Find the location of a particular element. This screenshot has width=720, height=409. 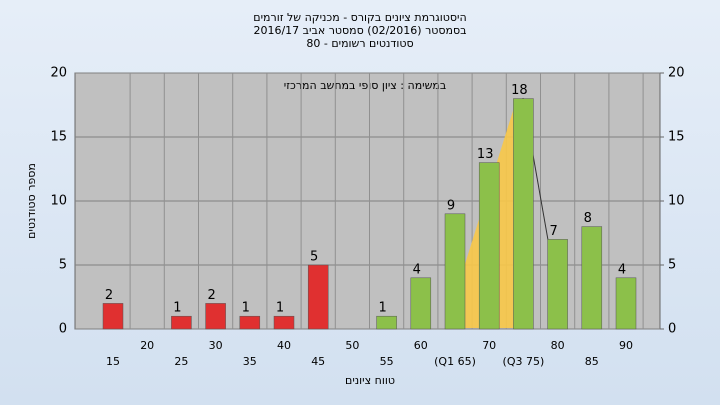

y2-tick-label: 10 is located at coordinates (676, 201).